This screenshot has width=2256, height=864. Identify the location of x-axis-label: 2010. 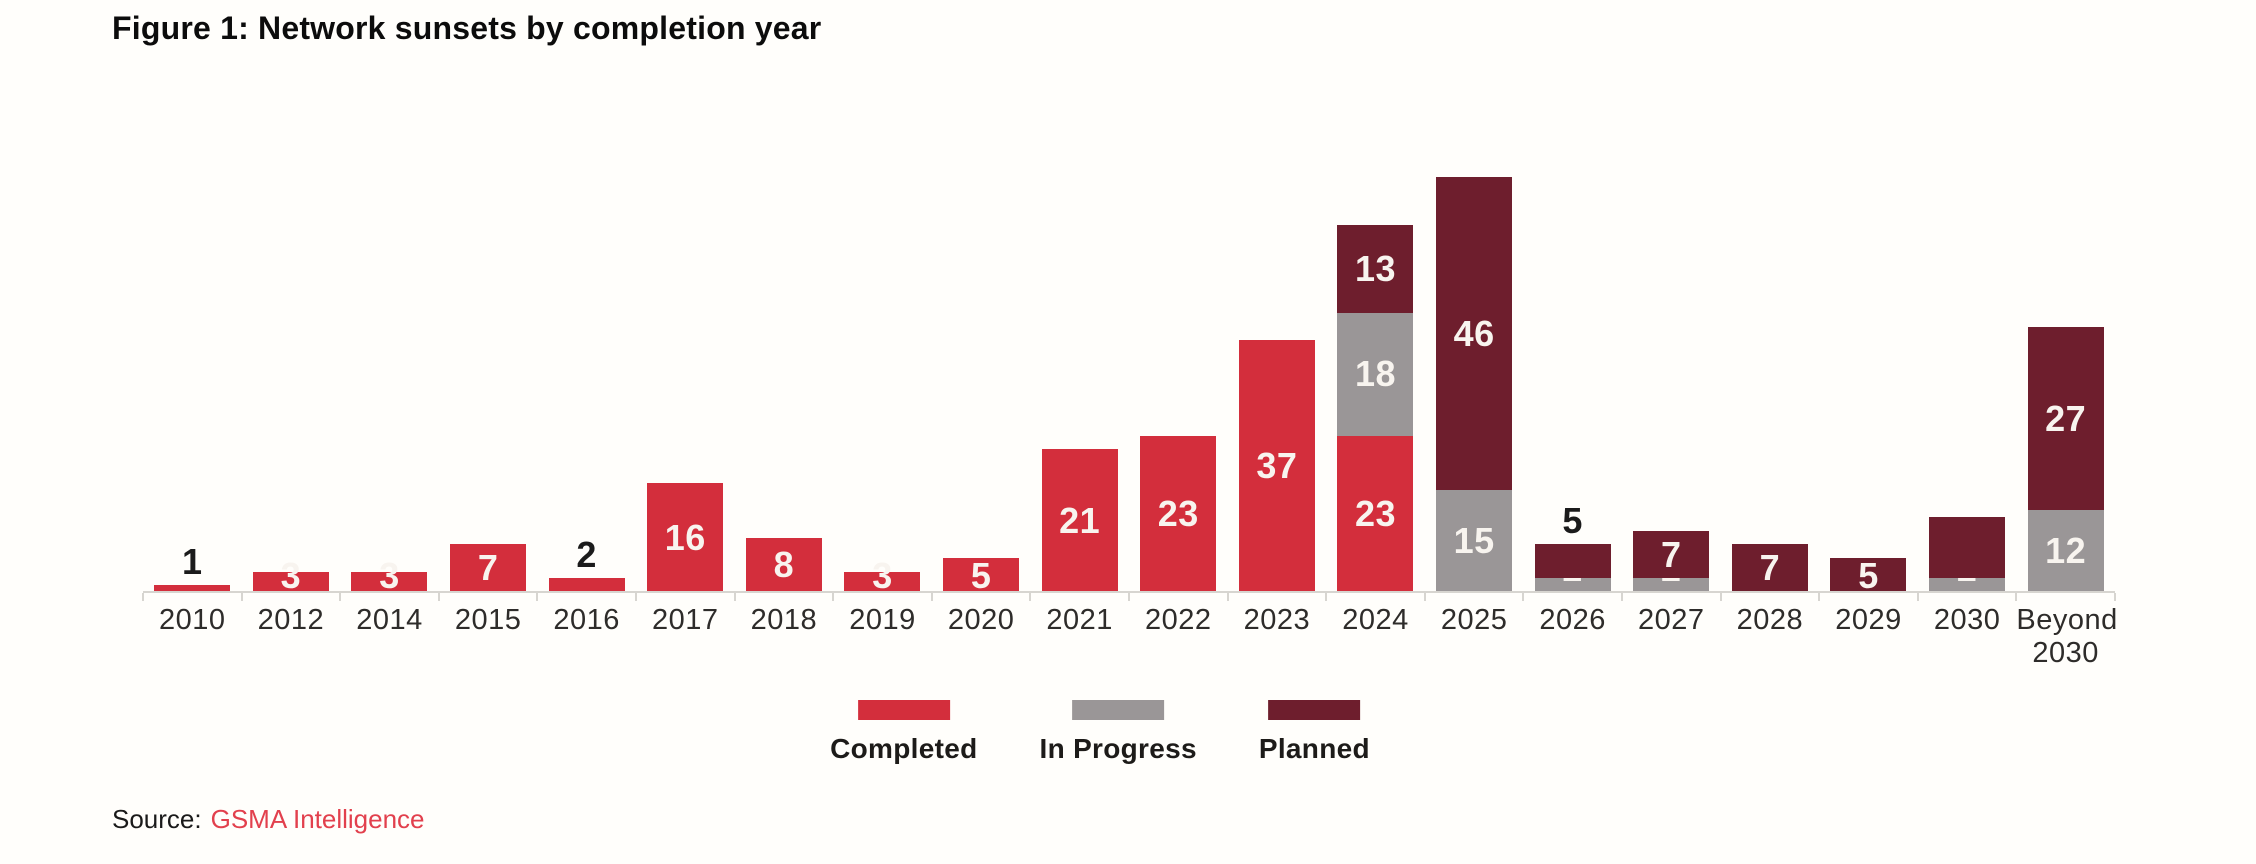
(192, 620).